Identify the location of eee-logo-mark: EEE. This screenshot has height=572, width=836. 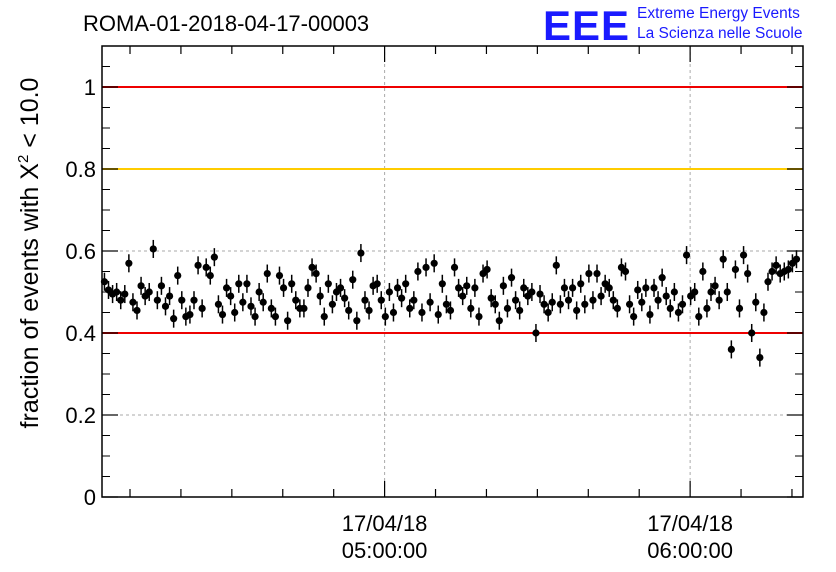
(586, 25).